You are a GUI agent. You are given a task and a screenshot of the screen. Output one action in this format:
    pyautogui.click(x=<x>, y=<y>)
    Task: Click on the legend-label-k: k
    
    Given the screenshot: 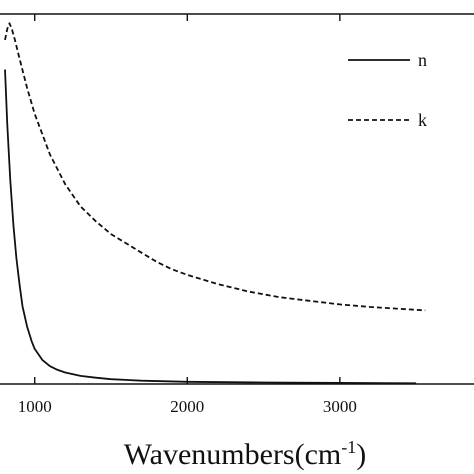 What is the action you would take?
    pyautogui.click(x=422, y=120)
    